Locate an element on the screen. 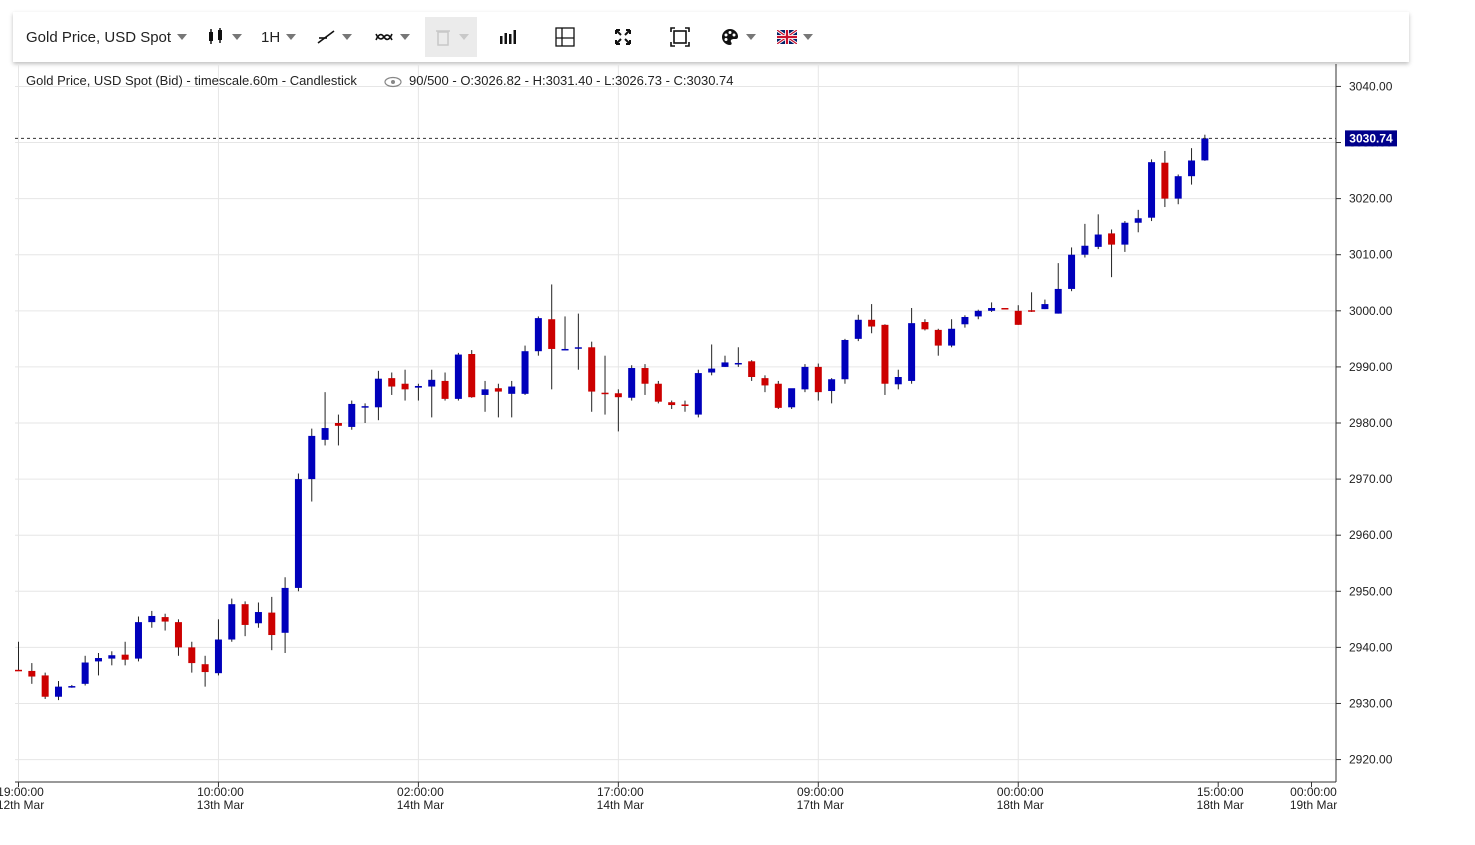 This screenshot has width=1475, height=845. chart-type-button is located at coordinates (224, 37).